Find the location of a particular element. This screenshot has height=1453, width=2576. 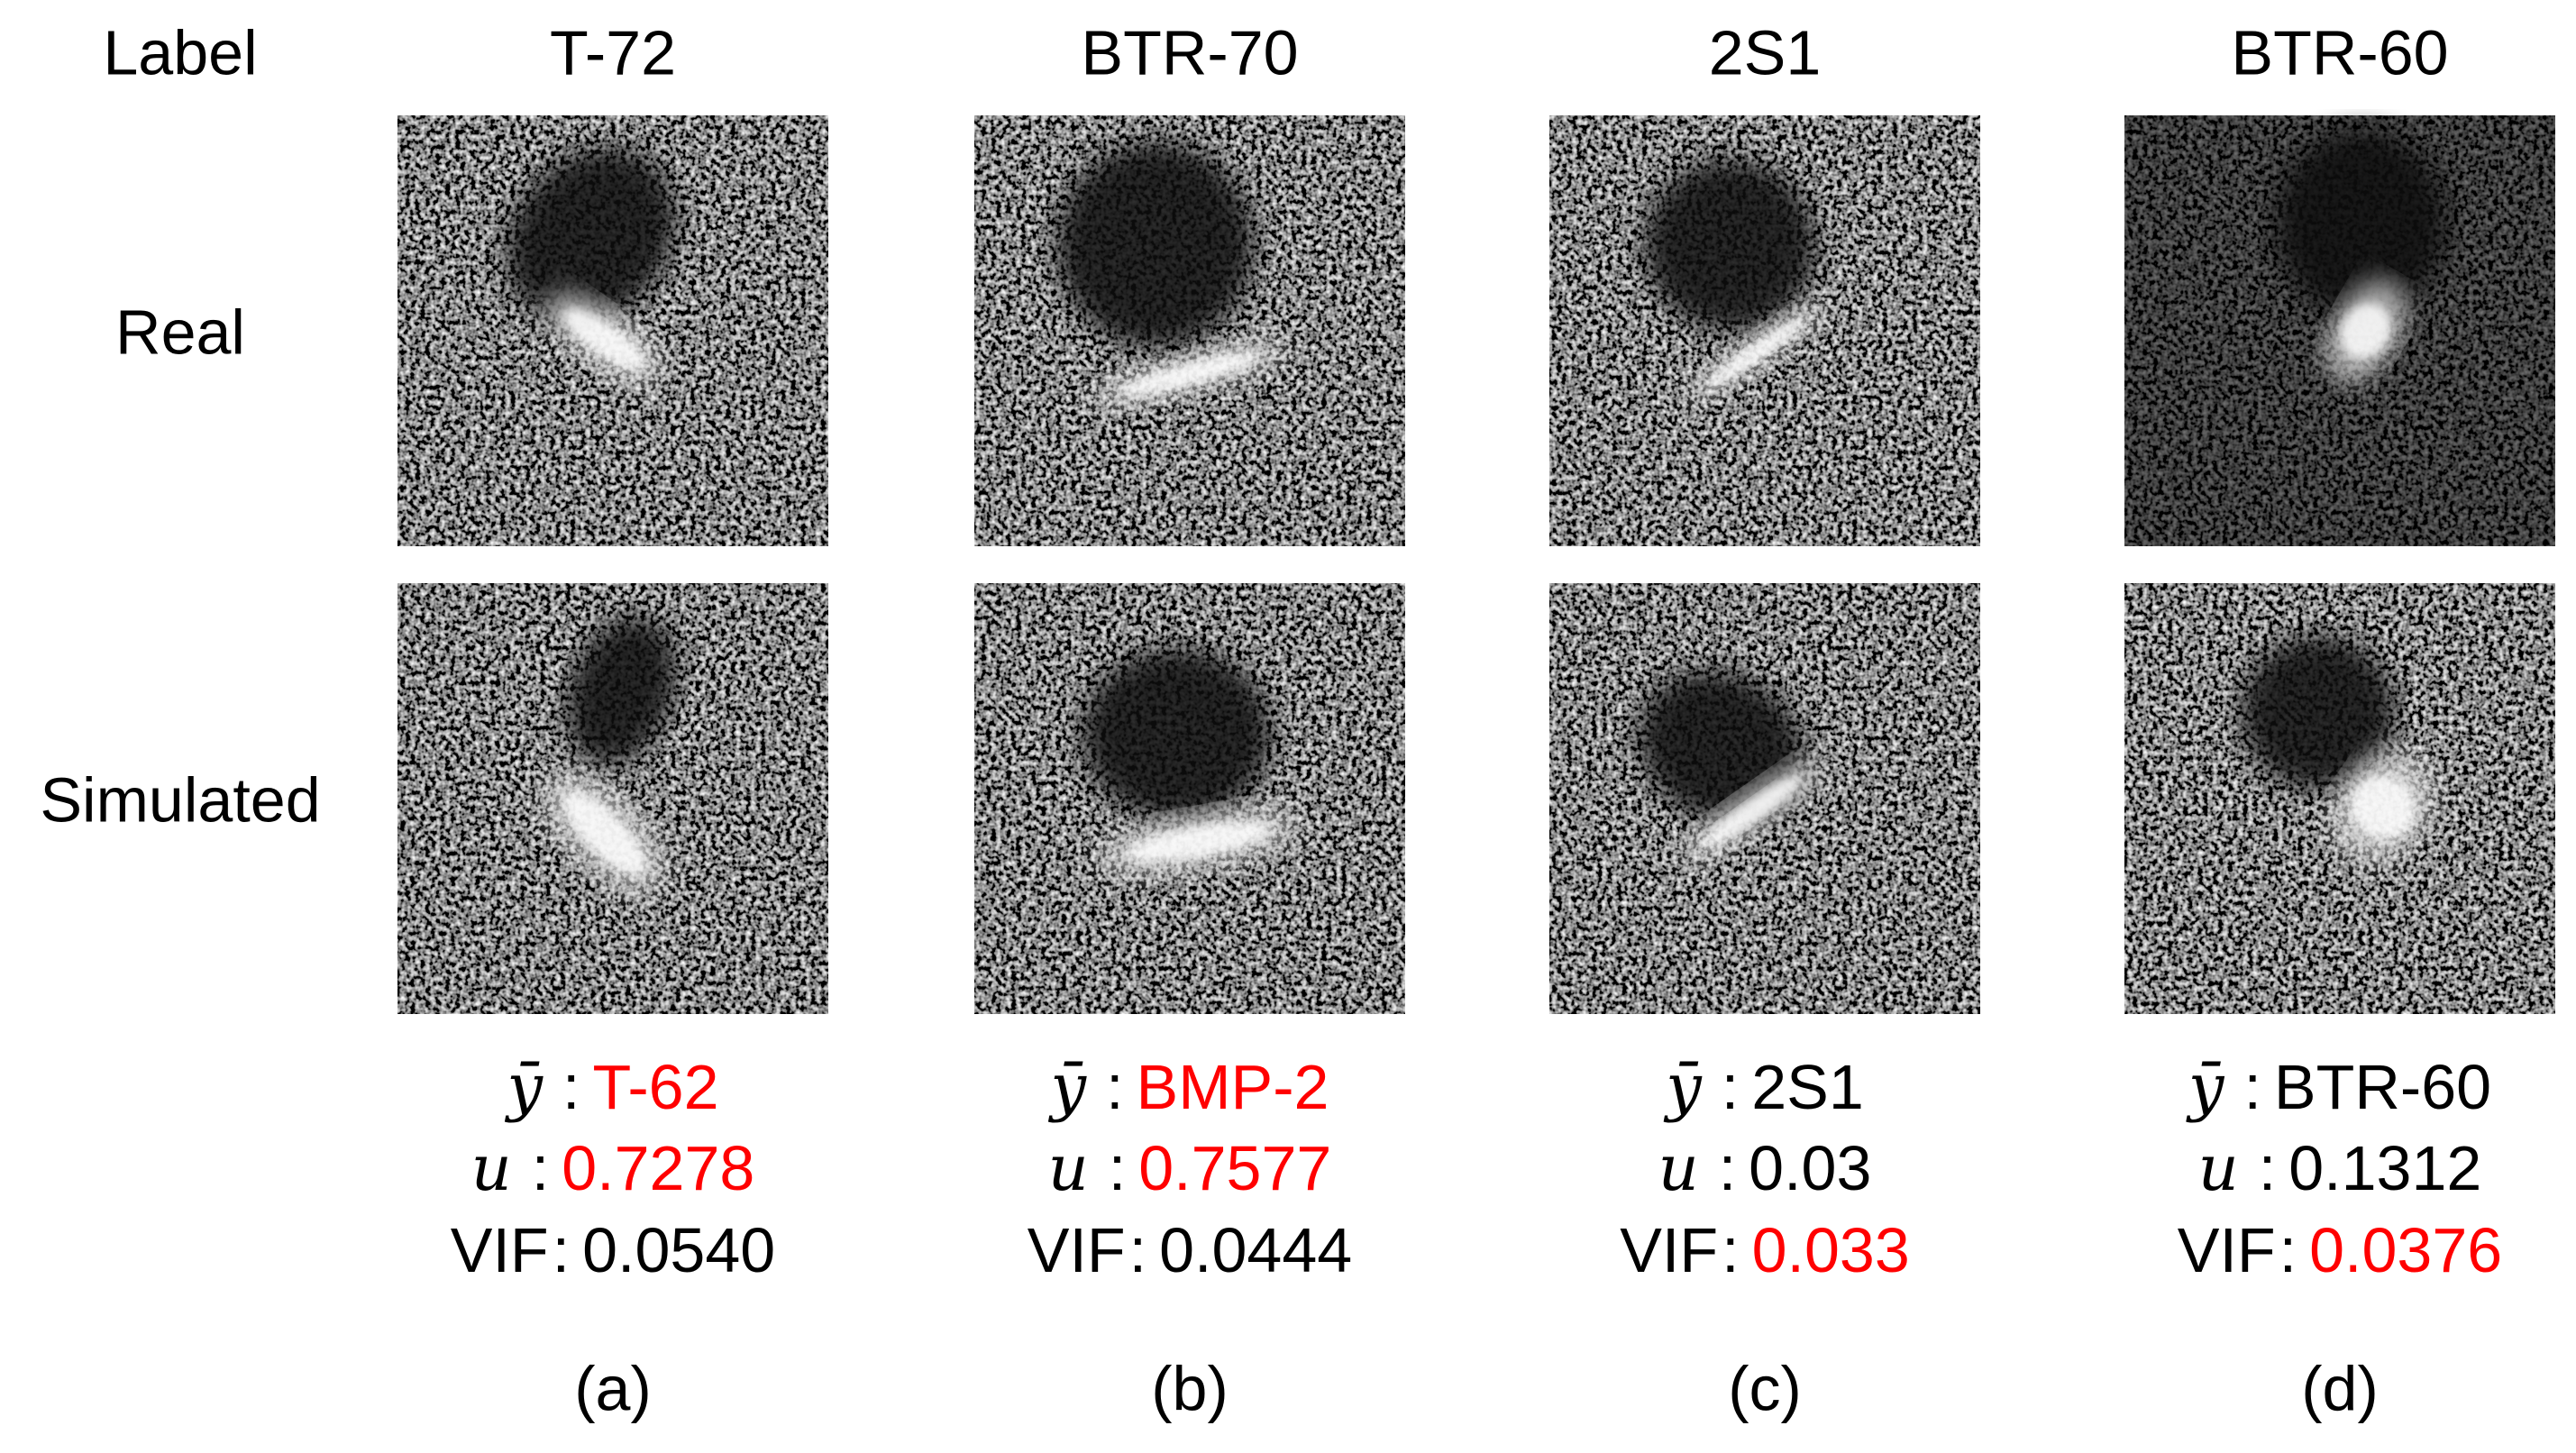

metric-line: ȳ: T-62 is located at coordinates (611, 1087).